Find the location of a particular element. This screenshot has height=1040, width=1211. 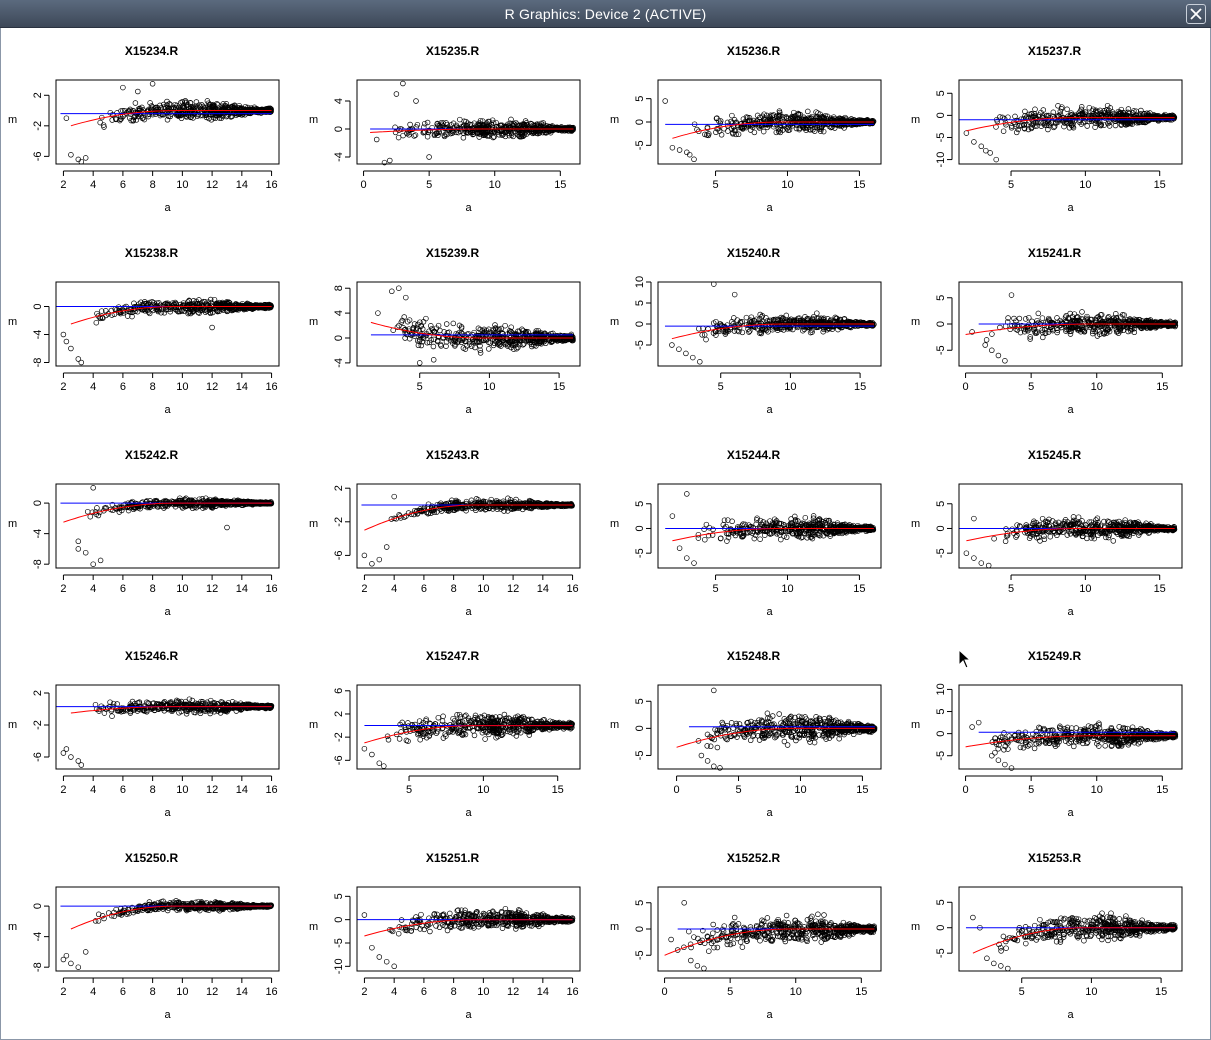

loess-curve is located at coordinates (167, 512).